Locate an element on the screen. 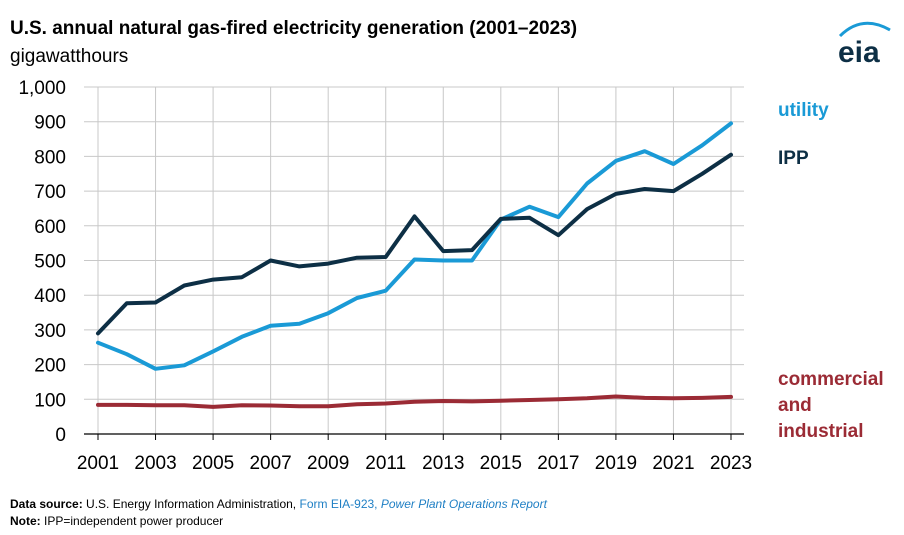  x-tick-label: 2023 is located at coordinates (731, 463).